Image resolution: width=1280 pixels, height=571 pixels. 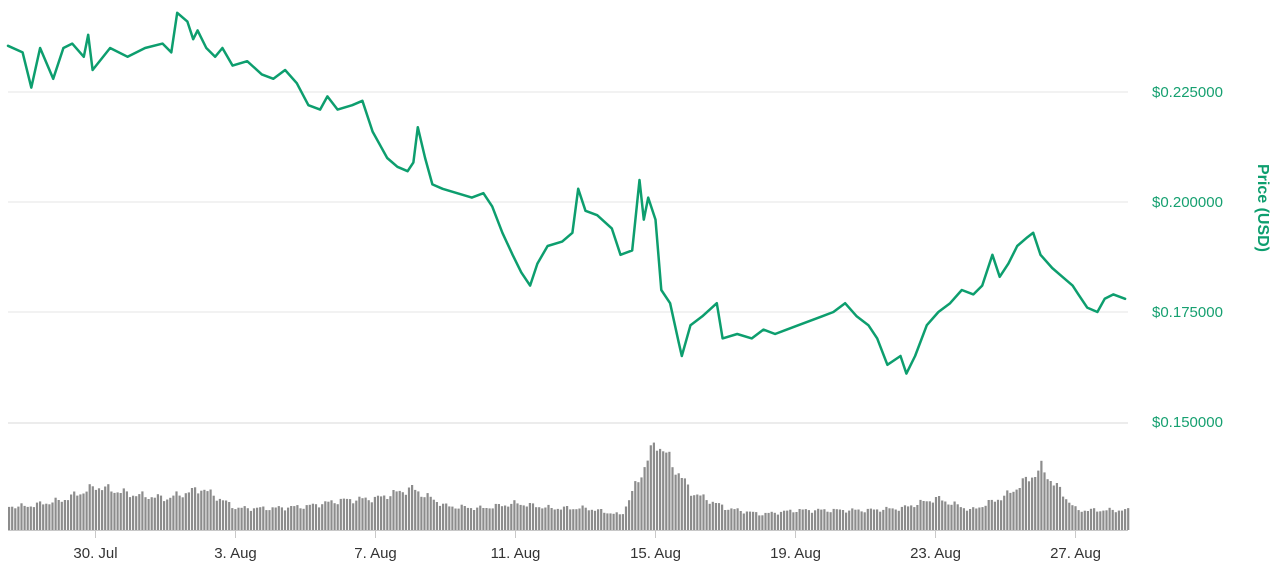 I want to click on y-tick-label: $0.175000, so click(x=1187, y=312).